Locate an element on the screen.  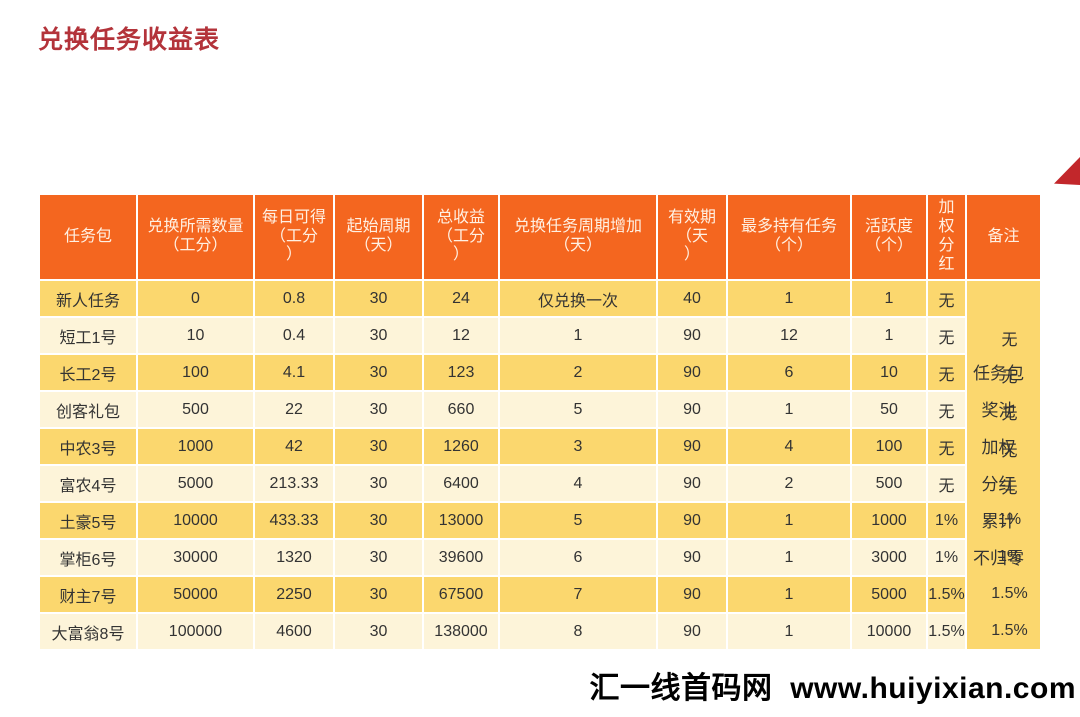
header-cell-7: 有效期 （天 ） is located at coordinates (692, 237).